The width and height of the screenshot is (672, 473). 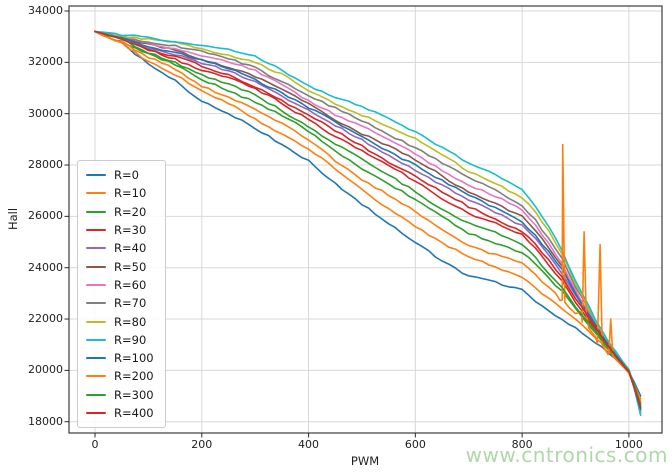 I want to click on legend-item: R=90, so click(x=120, y=340).